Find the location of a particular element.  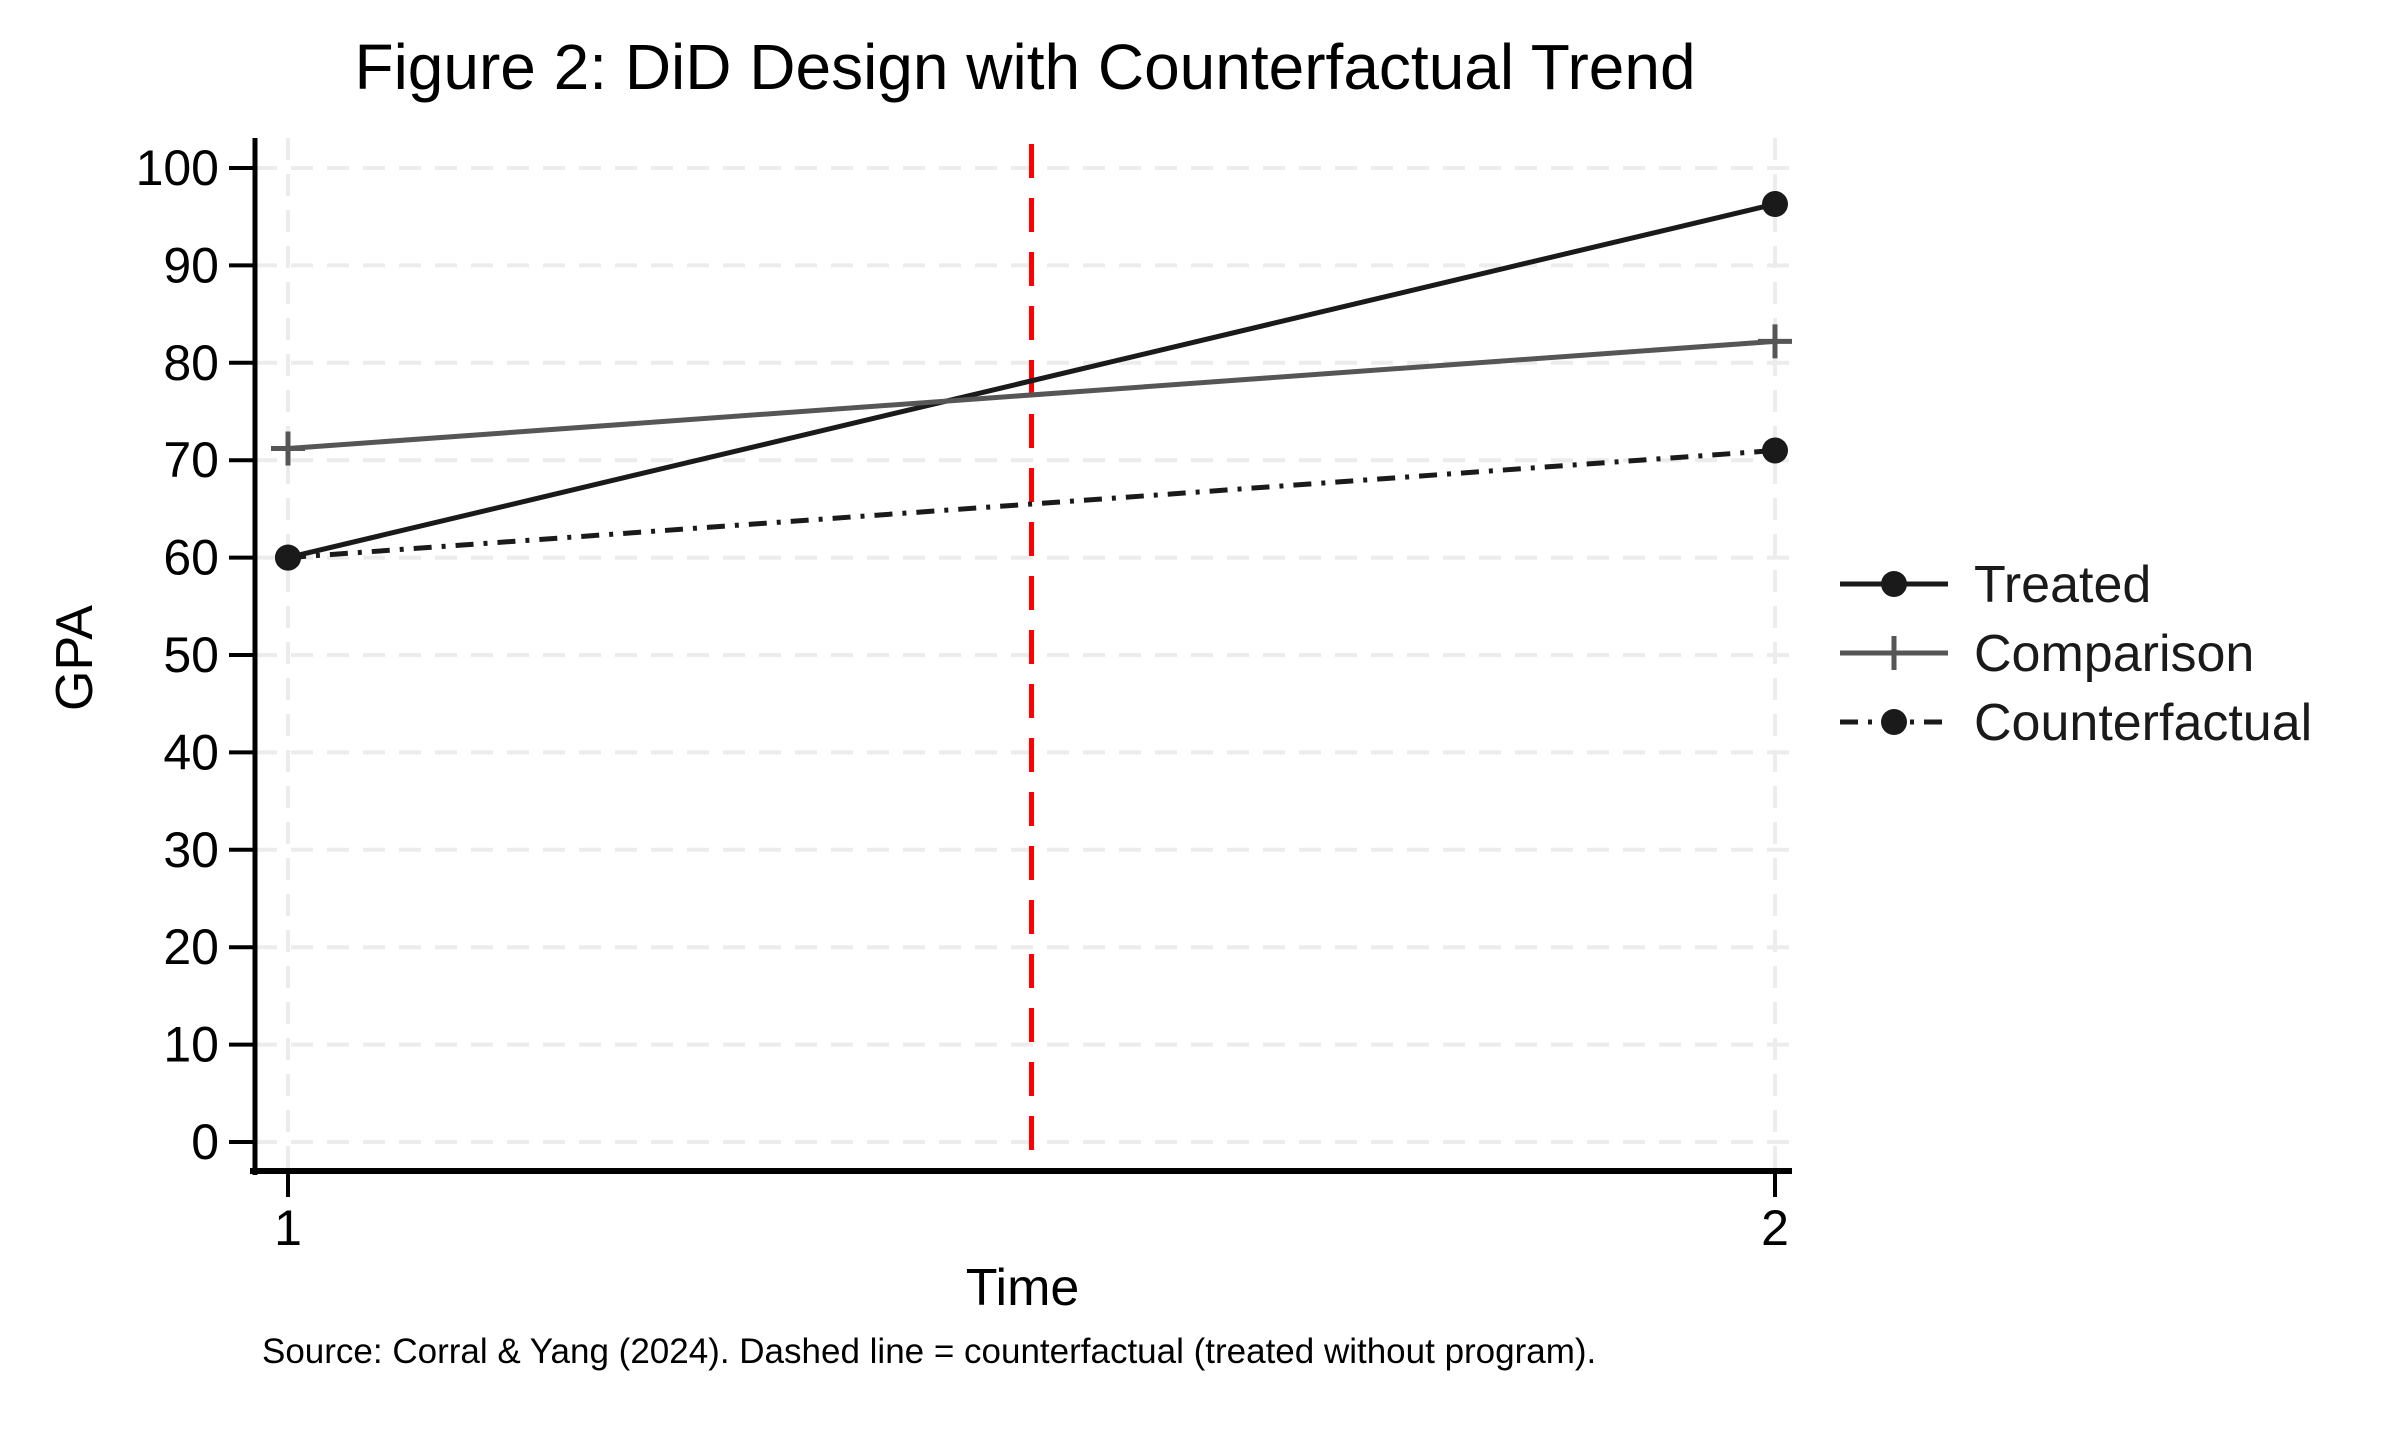

series-line-counterfactual is located at coordinates (1031, 504).